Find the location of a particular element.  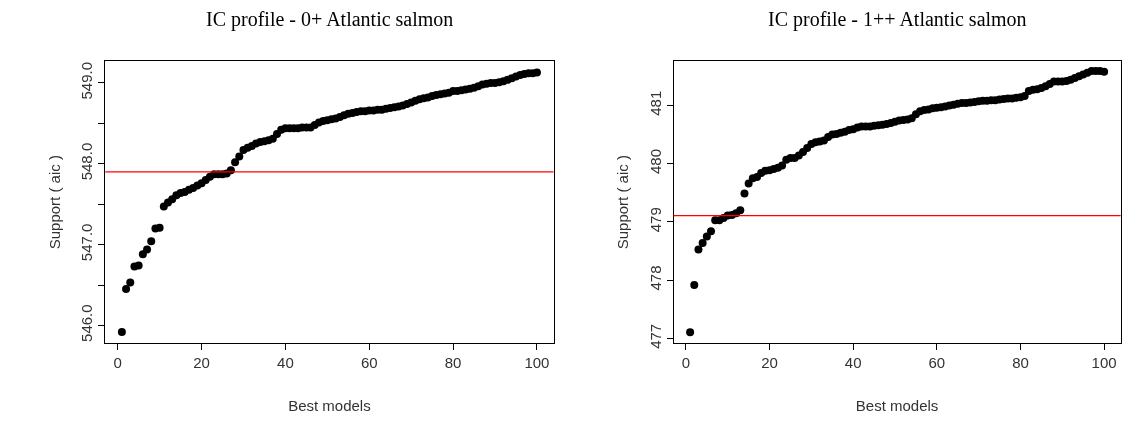

chart-title: IC profile - 1++ Atlantic salmon is located at coordinates (897, 19).